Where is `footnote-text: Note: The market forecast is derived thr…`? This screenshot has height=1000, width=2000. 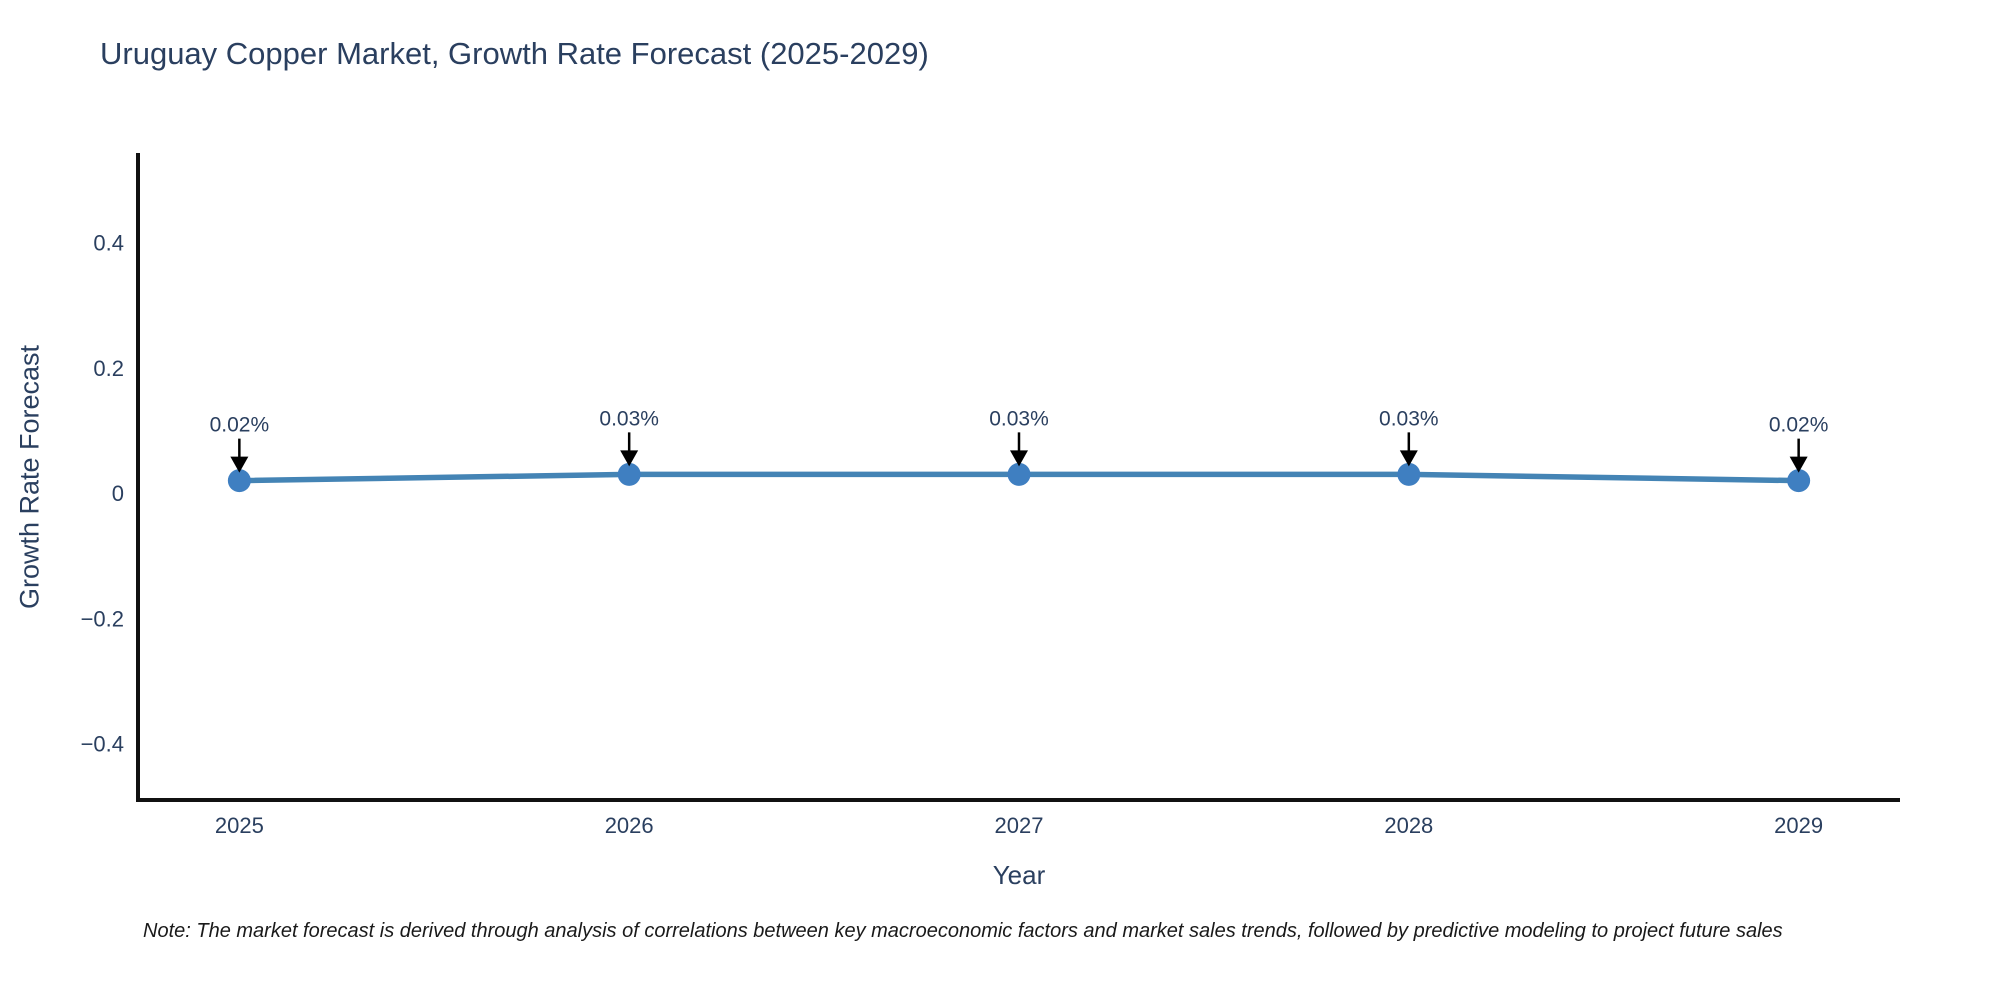 footnote-text: Note: The market forecast is derived thr… is located at coordinates (963, 931).